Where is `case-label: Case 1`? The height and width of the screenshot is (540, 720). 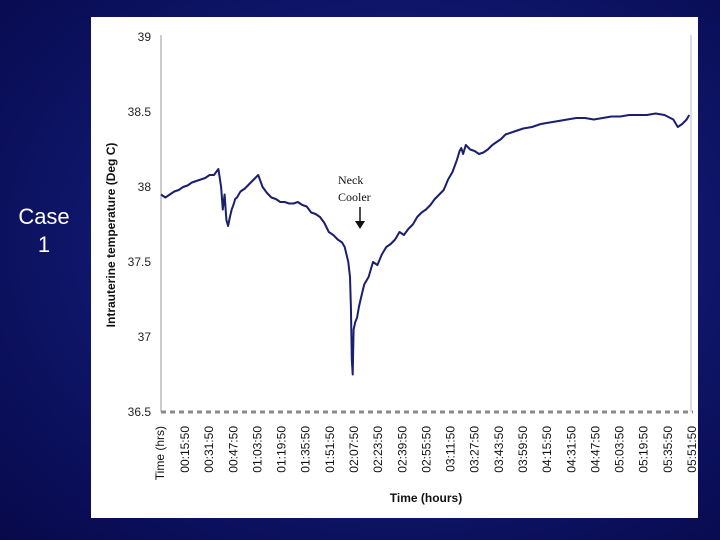 case-label: Case 1 is located at coordinates (44, 231).